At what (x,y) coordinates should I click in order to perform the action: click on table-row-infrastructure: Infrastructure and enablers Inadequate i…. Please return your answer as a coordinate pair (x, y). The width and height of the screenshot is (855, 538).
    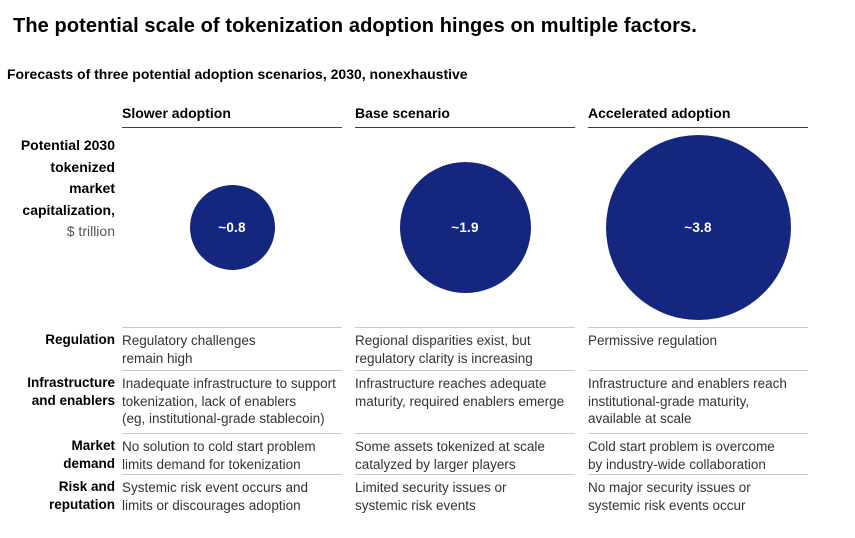
    Looking at the image, I should click on (427, 401).